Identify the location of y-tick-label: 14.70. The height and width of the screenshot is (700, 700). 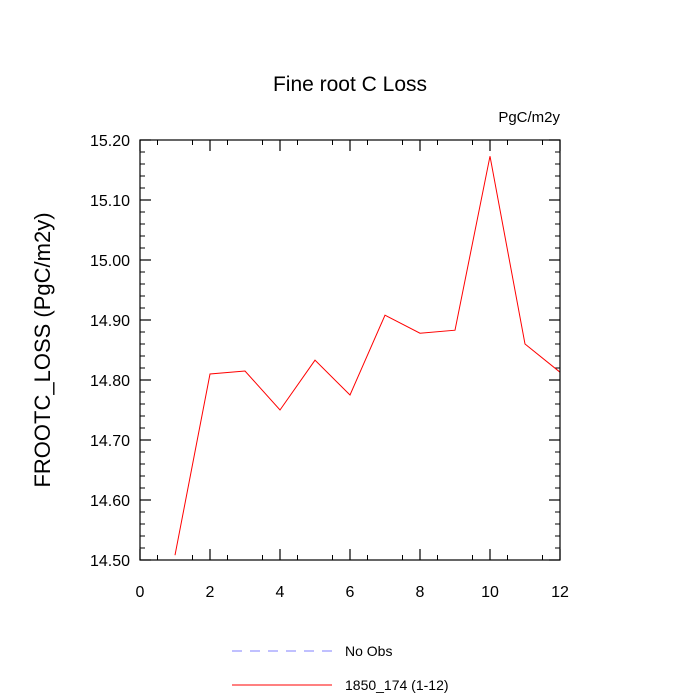
(110, 441).